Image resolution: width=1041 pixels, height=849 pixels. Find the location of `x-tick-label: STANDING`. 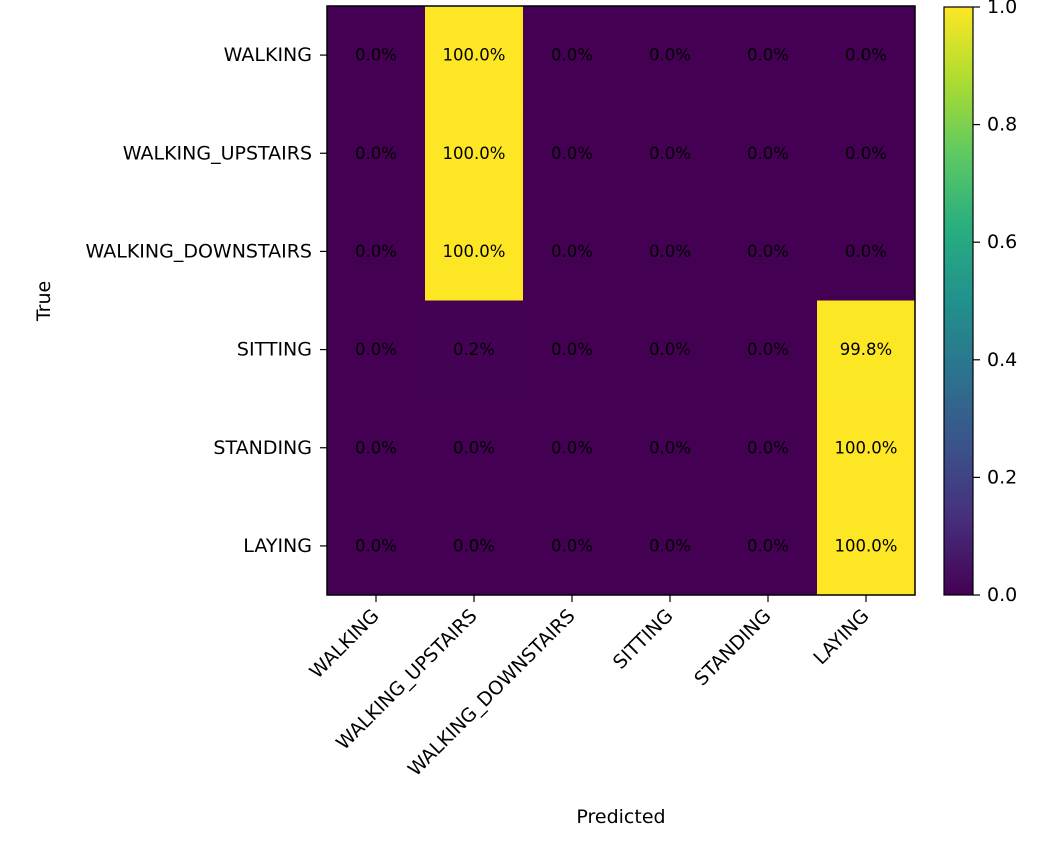

x-tick-label: STANDING is located at coordinates (732, 647).